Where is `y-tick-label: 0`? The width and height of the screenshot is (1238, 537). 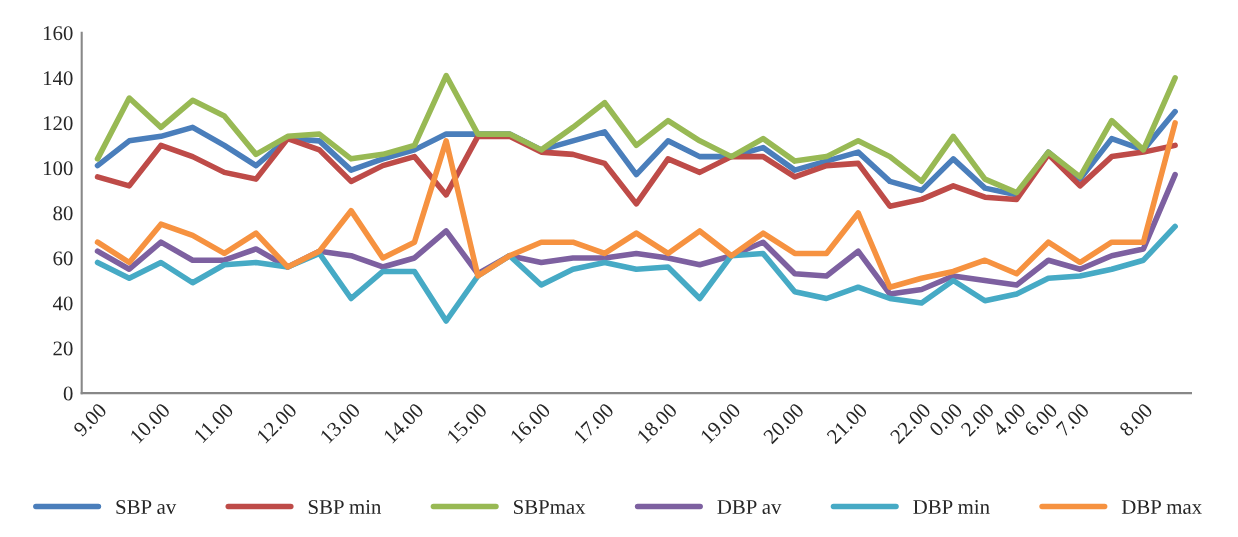
y-tick-label: 0 is located at coordinates (68, 393).